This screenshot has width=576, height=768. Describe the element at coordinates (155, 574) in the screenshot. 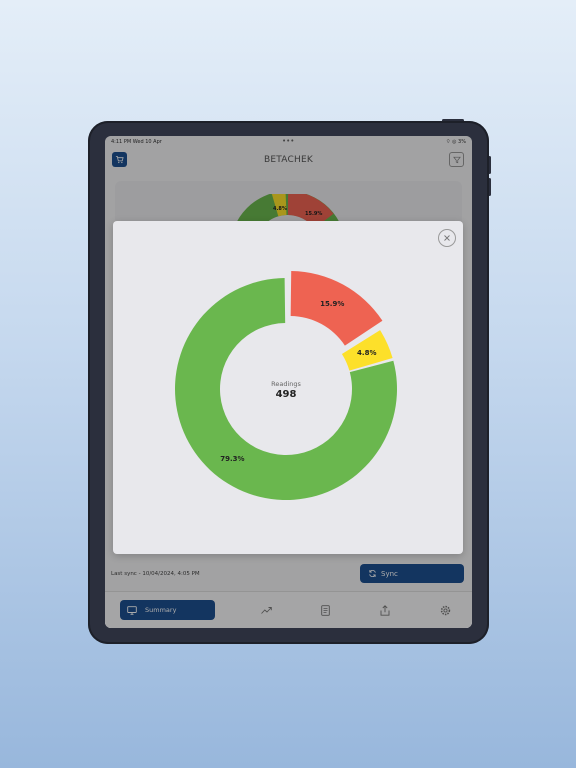

I see `last-sync-text: Last sync - 10/04/2024, 4:05 PM` at that location.